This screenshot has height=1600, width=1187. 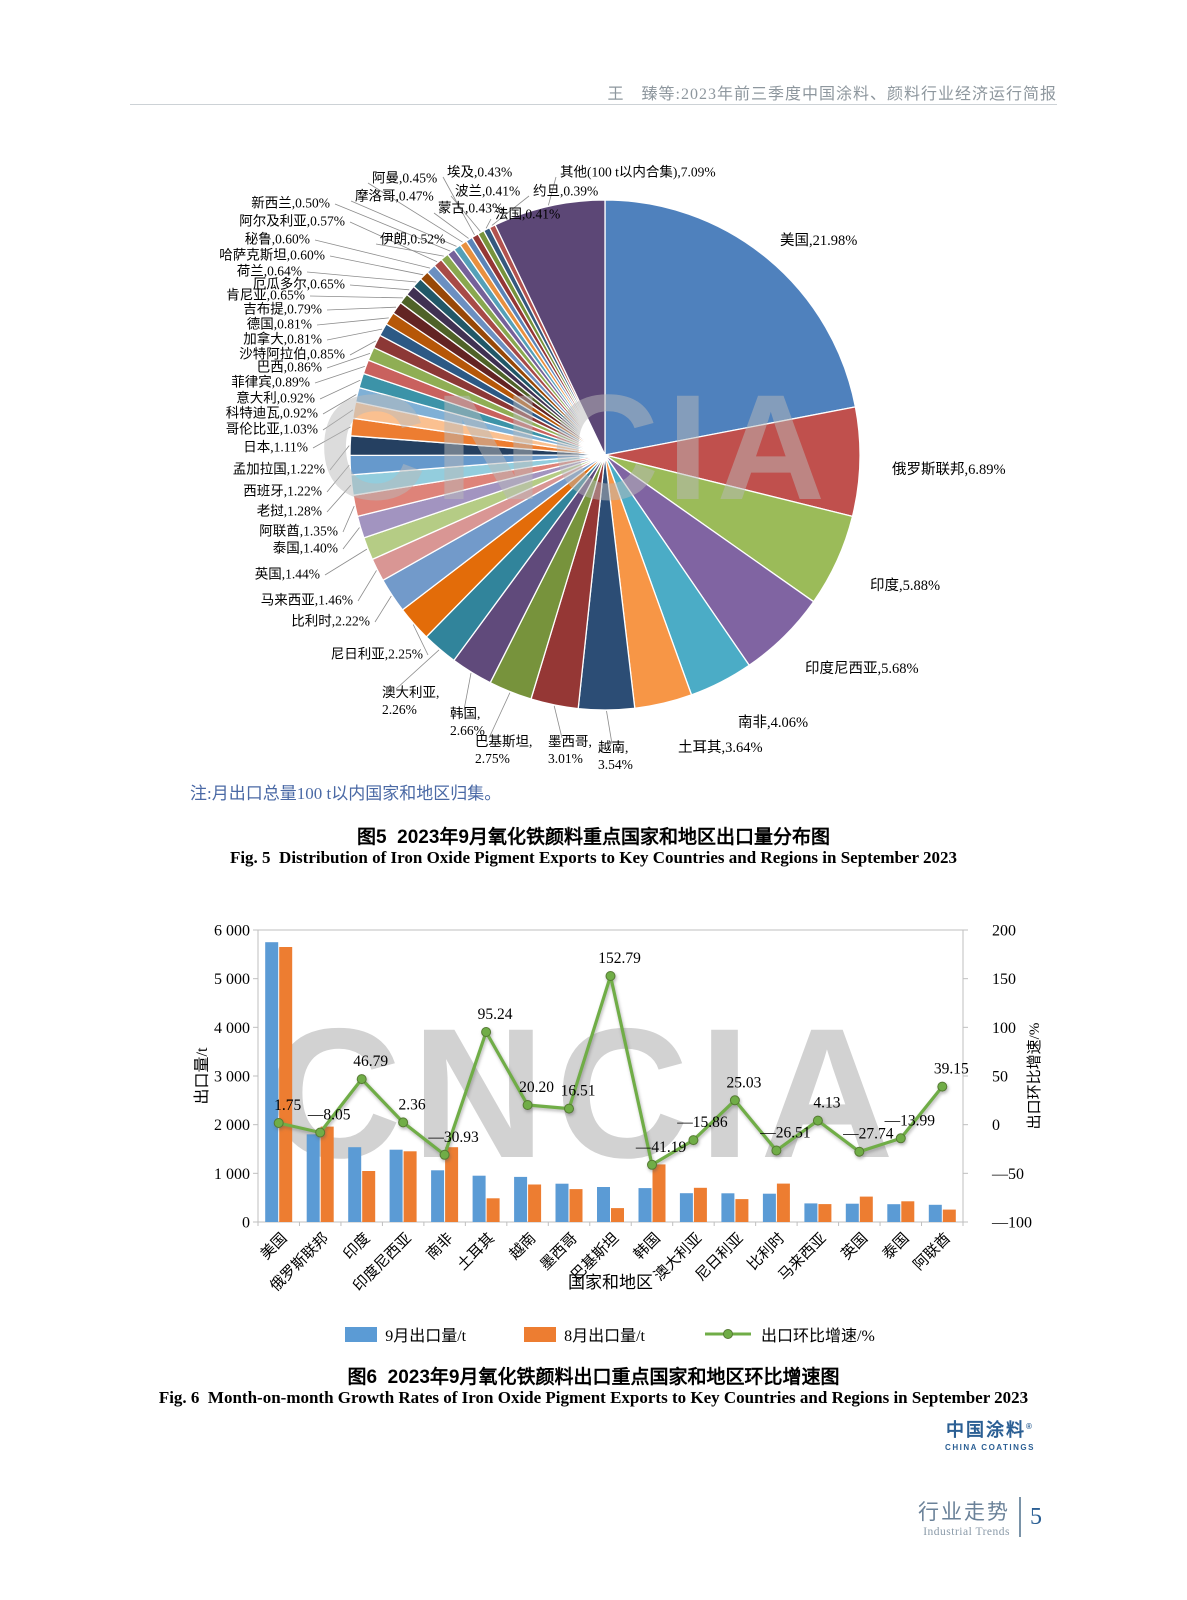 What do you see at coordinates (459, 460) in the screenshot?
I see `pie-leader-lines` at bounding box center [459, 460].